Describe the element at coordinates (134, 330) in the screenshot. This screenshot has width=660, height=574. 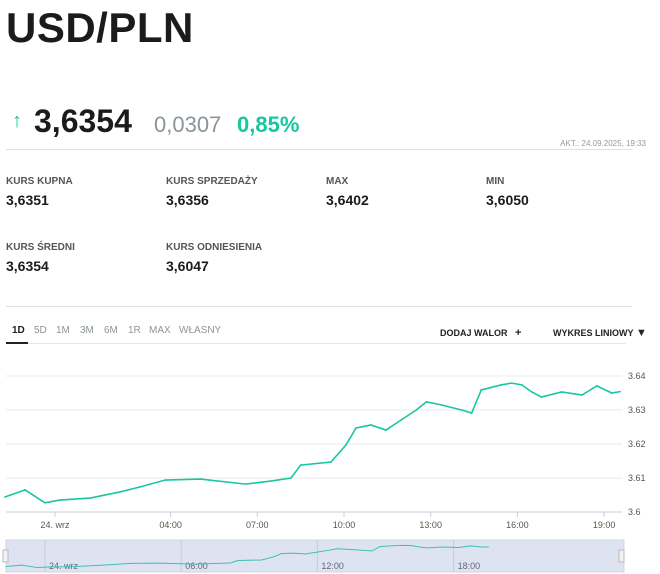
I see `tab-1r: 1R` at that location.